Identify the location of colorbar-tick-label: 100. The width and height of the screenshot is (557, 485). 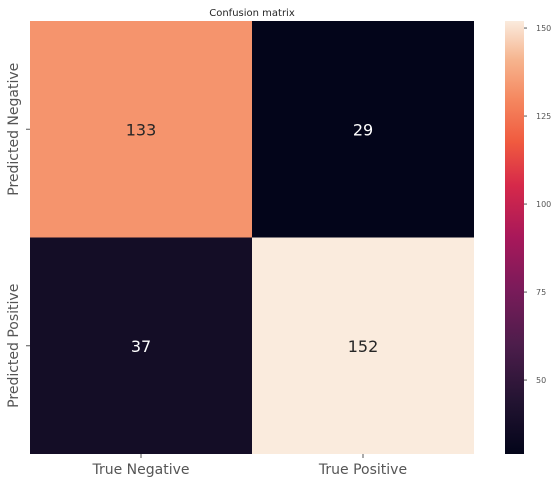
(543, 204).